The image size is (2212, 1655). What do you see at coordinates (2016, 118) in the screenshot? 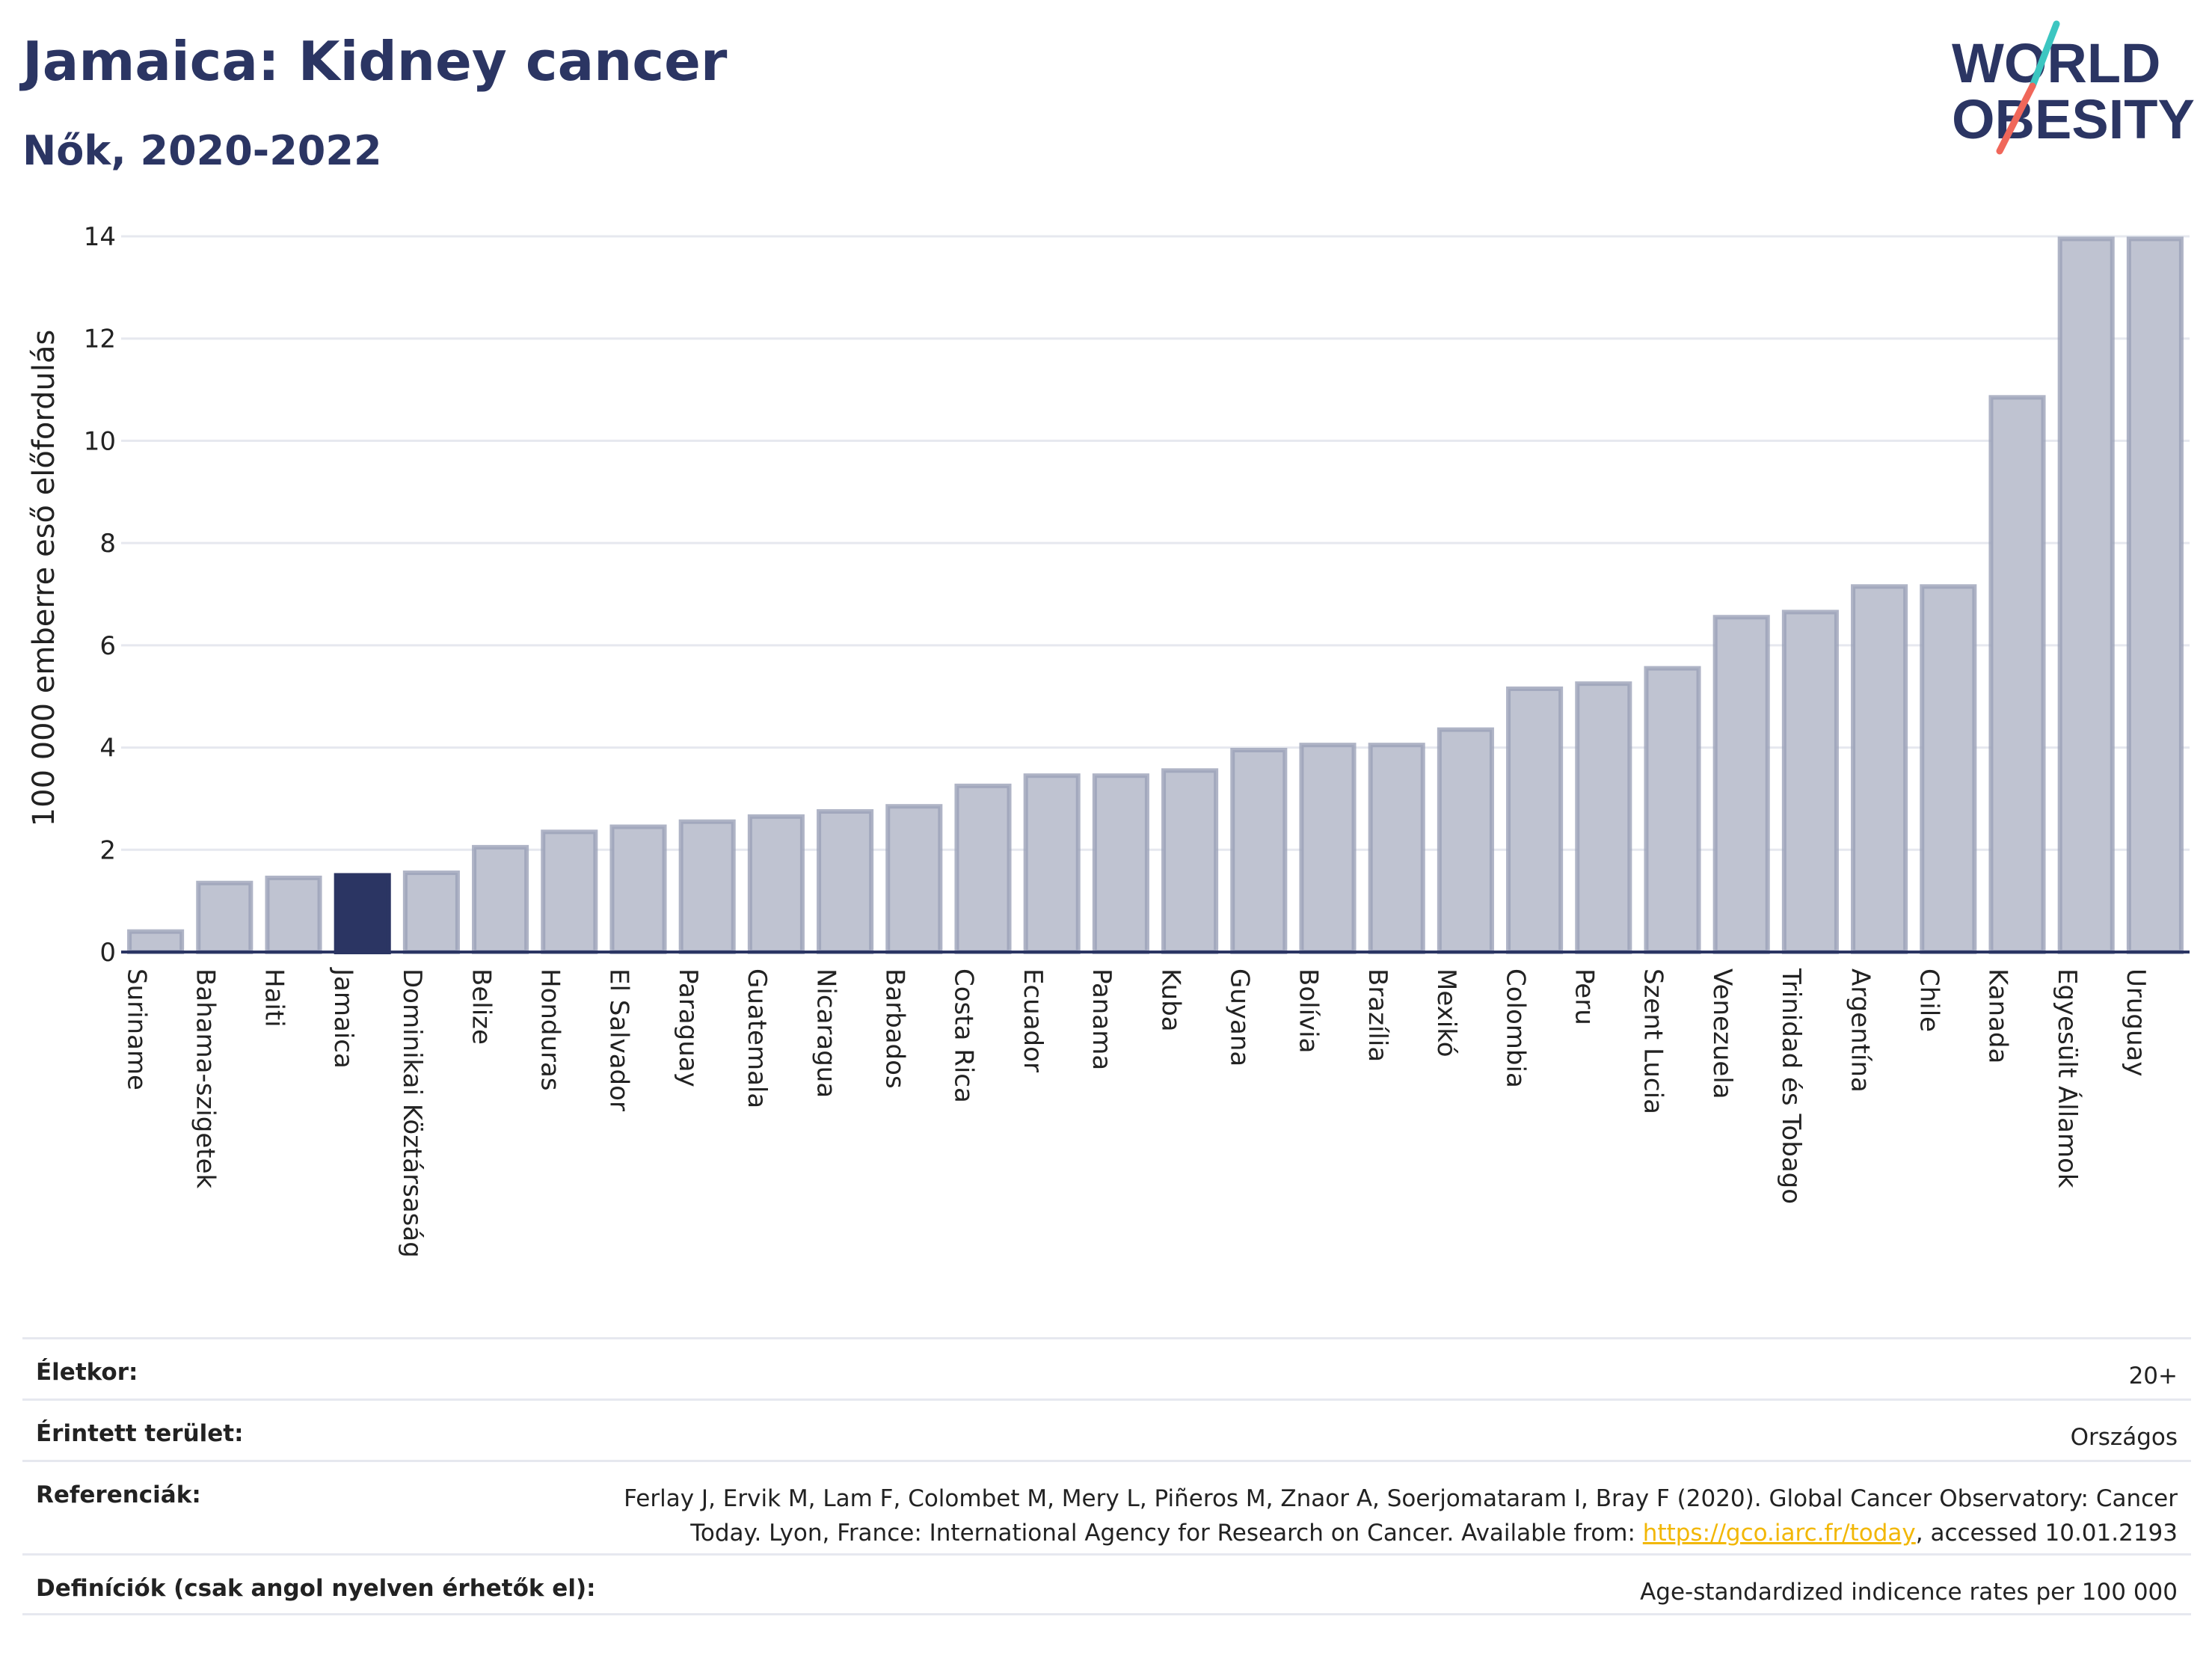
I see `logo-slash-bottom` at bounding box center [2016, 118].